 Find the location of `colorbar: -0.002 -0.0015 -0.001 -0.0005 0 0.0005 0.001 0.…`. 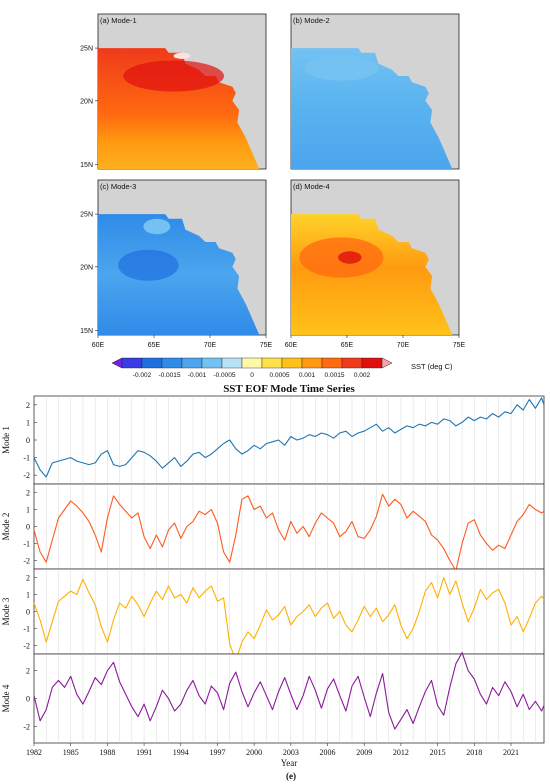

colorbar: -0.002 -0.0015 -0.001 -0.0005 0 0.0005 0.001 0.… is located at coordinates (282, 368).